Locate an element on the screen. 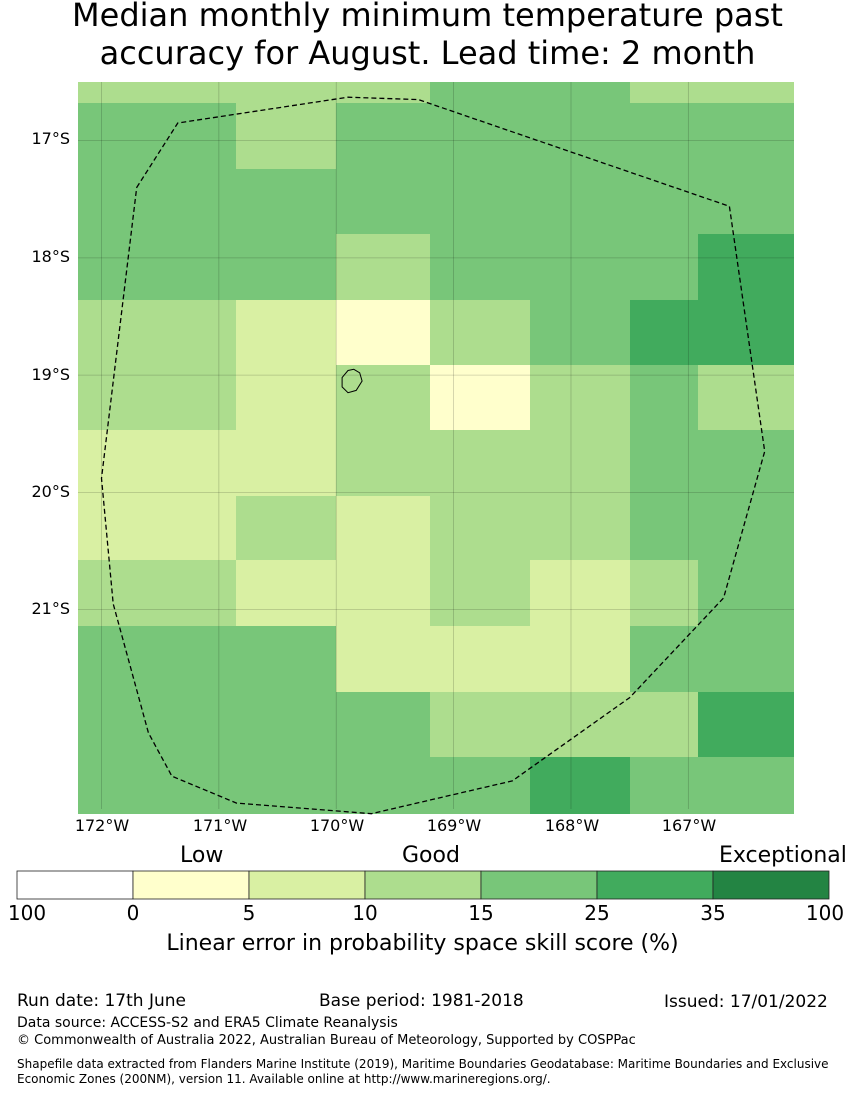  lon-label-169w: 169°W is located at coordinates (454, 825).